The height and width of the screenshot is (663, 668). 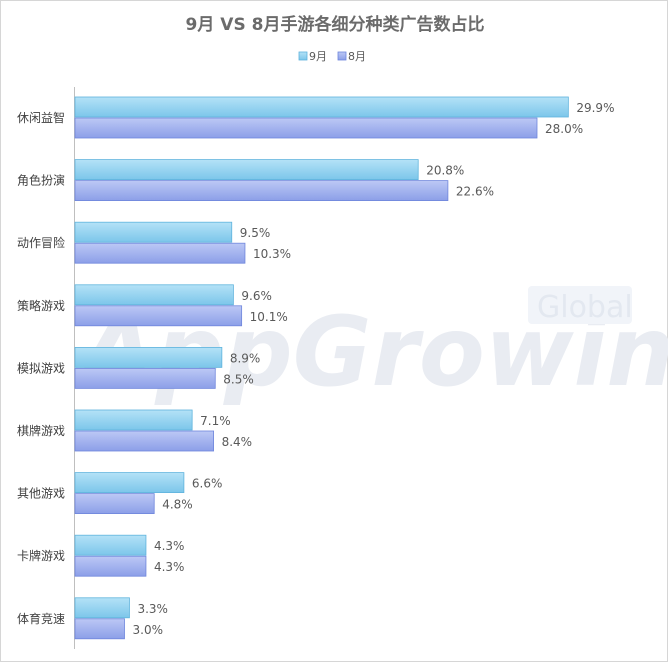 I want to click on data-label: 28.0%, so click(x=564, y=129).